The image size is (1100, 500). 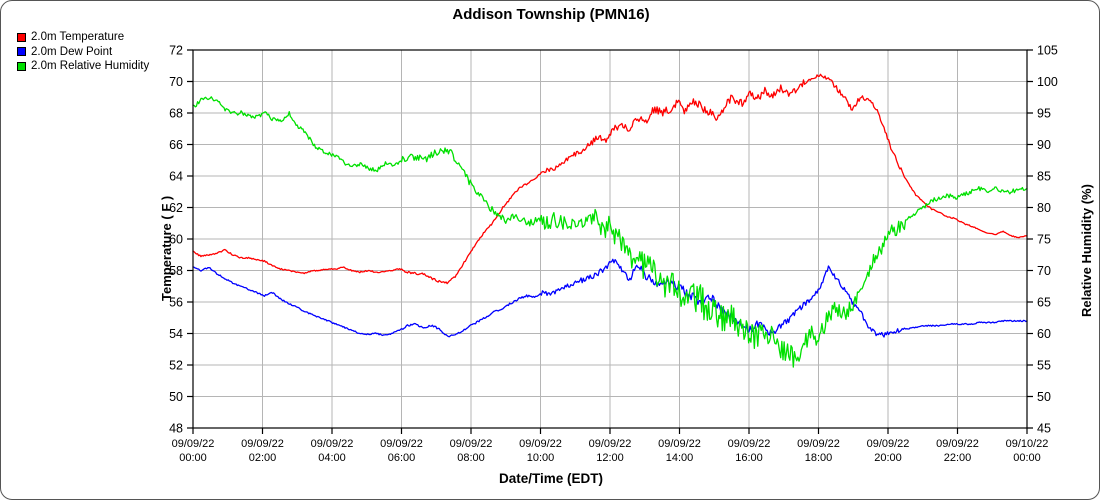 What do you see at coordinates (551, 14) in the screenshot?
I see `page-title: Addison Township (PMN16)` at bounding box center [551, 14].